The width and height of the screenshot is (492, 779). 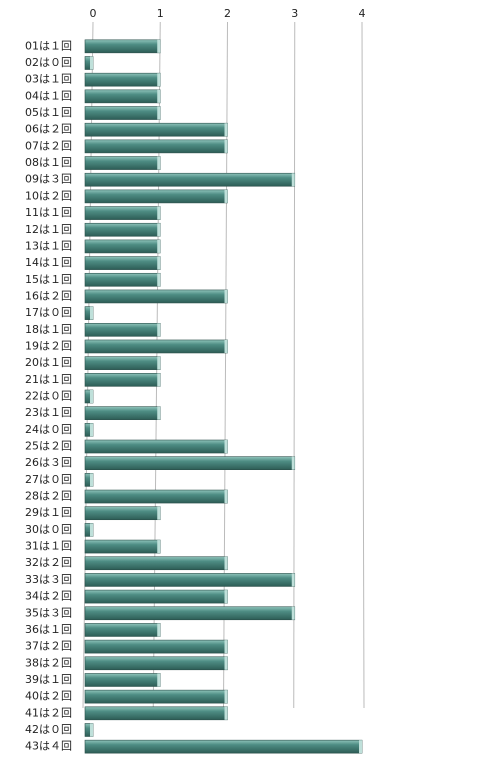 What do you see at coordinates (48, 646) in the screenshot?
I see `y-tick-label: 37は２回` at bounding box center [48, 646].